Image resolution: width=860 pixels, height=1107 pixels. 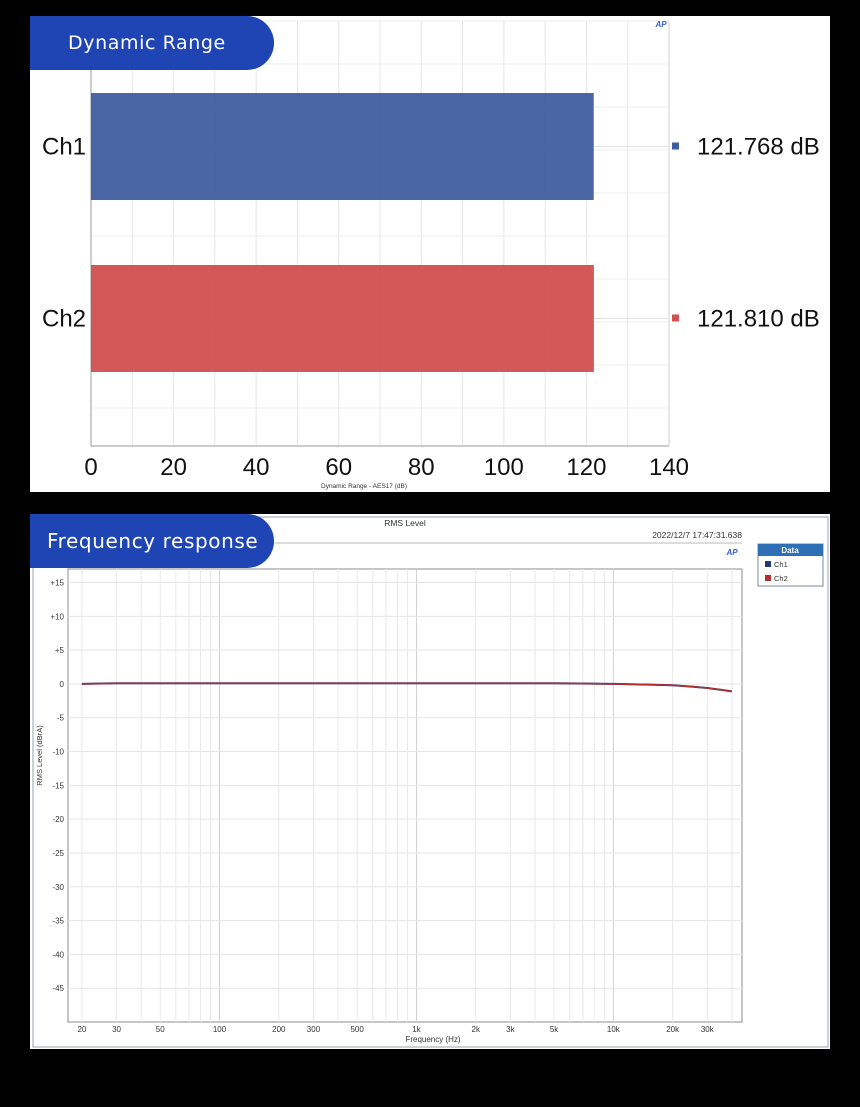 What do you see at coordinates (64, 319) in the screenshot?
I see `category-label: Ch2` at bounding box center [64, 319].